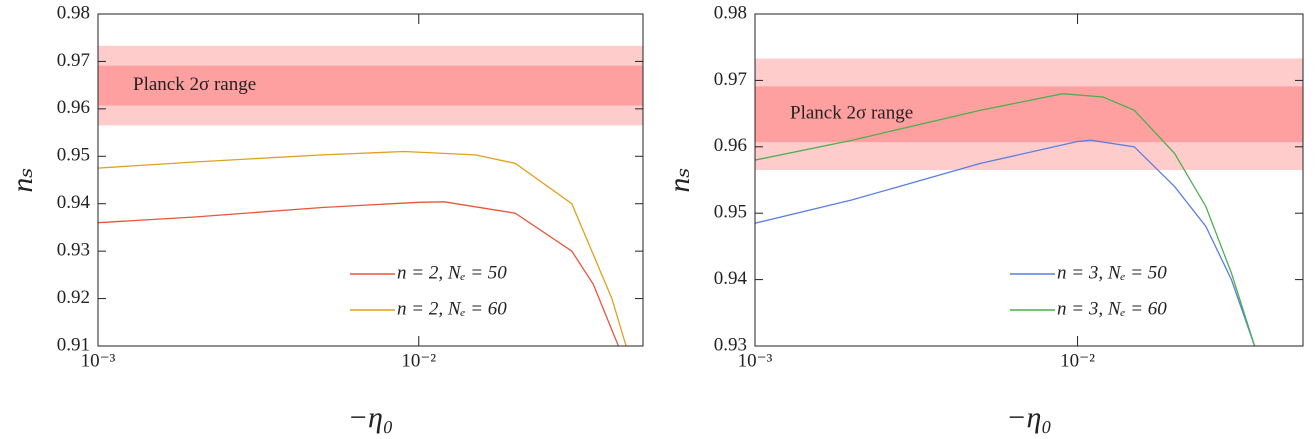  What do you see at coordinates (1112, 308) in the screenshot?
I see `legend-label: n = 3, Nₑ = 60` at bounding box center [1112, 308].